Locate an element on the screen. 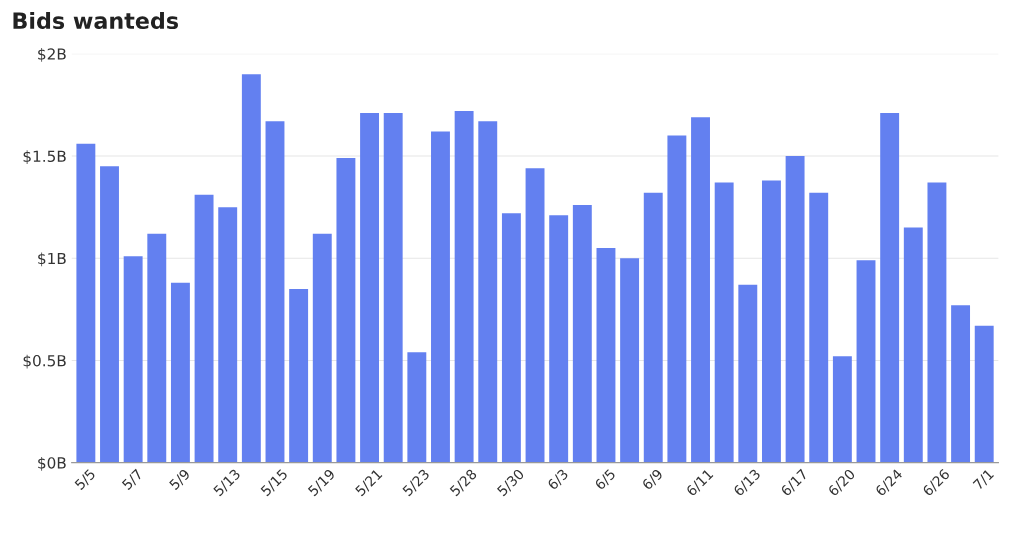  x-tick-label: 6/5 is located at coordinates (605, 480).